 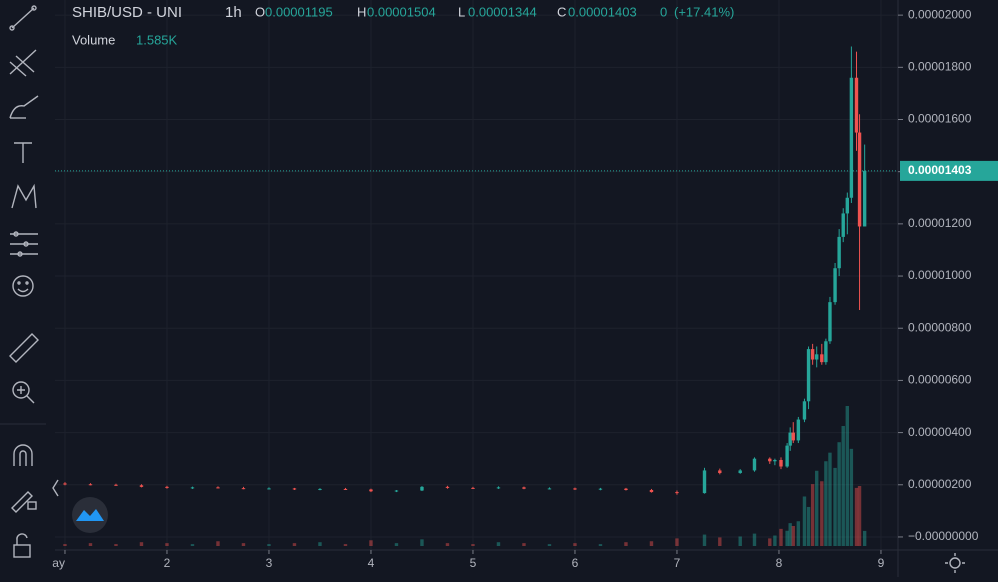 I want to click on x-tick-label: 4, so click(x=371, y=563).